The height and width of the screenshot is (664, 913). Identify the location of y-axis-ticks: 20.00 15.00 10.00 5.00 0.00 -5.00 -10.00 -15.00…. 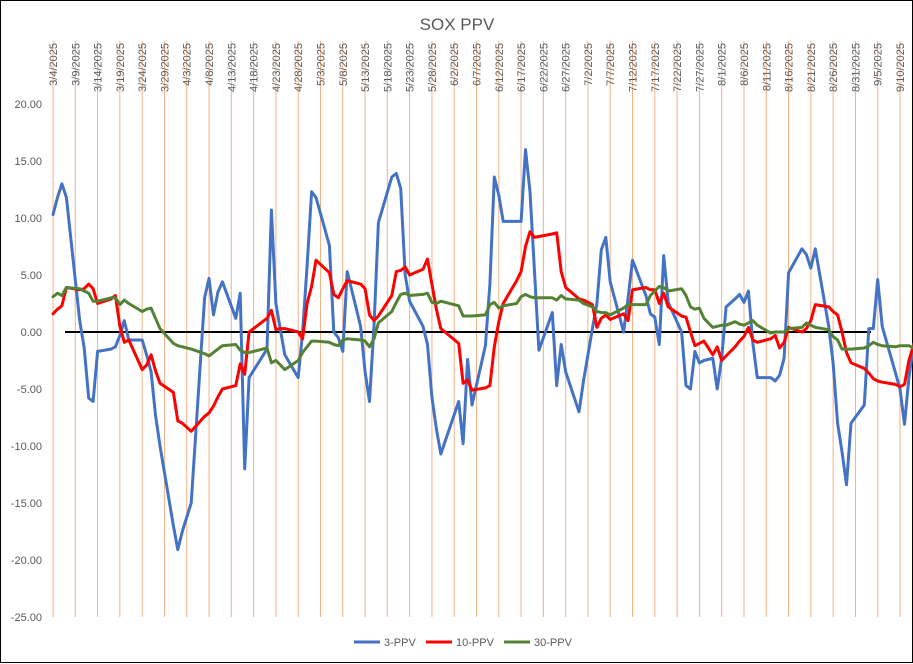
(26, 361).